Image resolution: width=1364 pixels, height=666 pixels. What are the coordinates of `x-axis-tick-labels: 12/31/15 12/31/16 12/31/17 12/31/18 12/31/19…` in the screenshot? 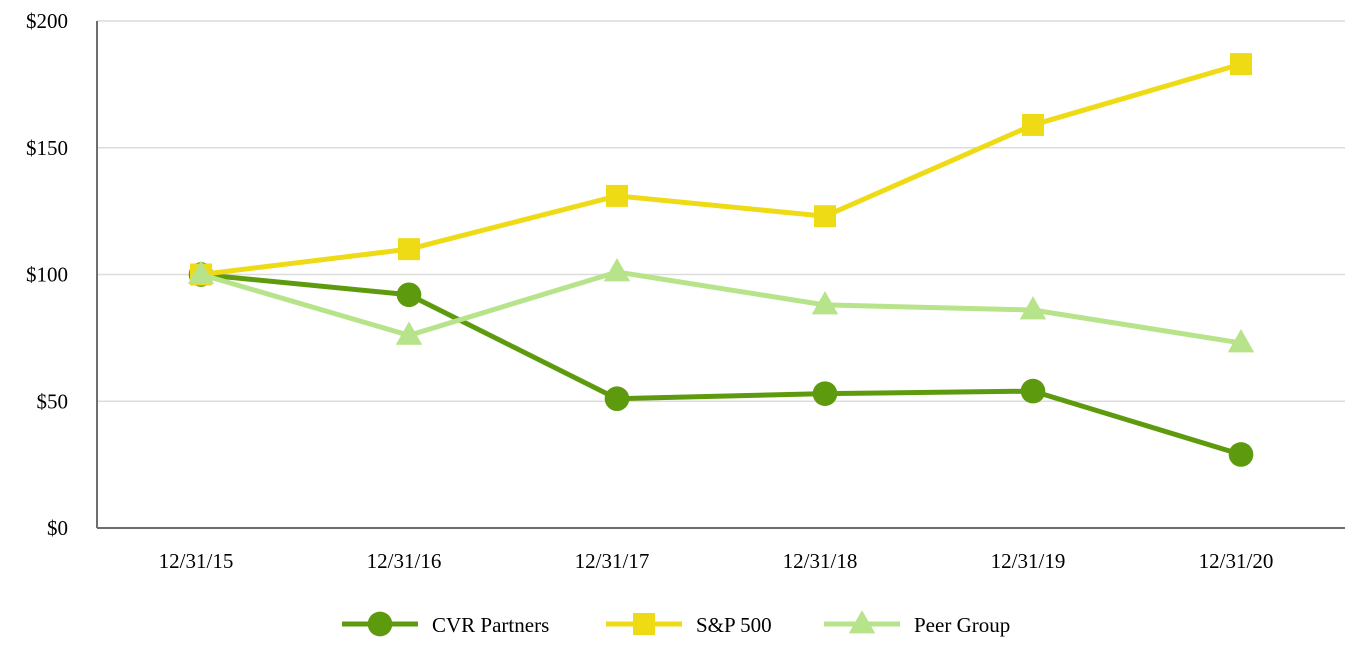 It's located at (716, 561).